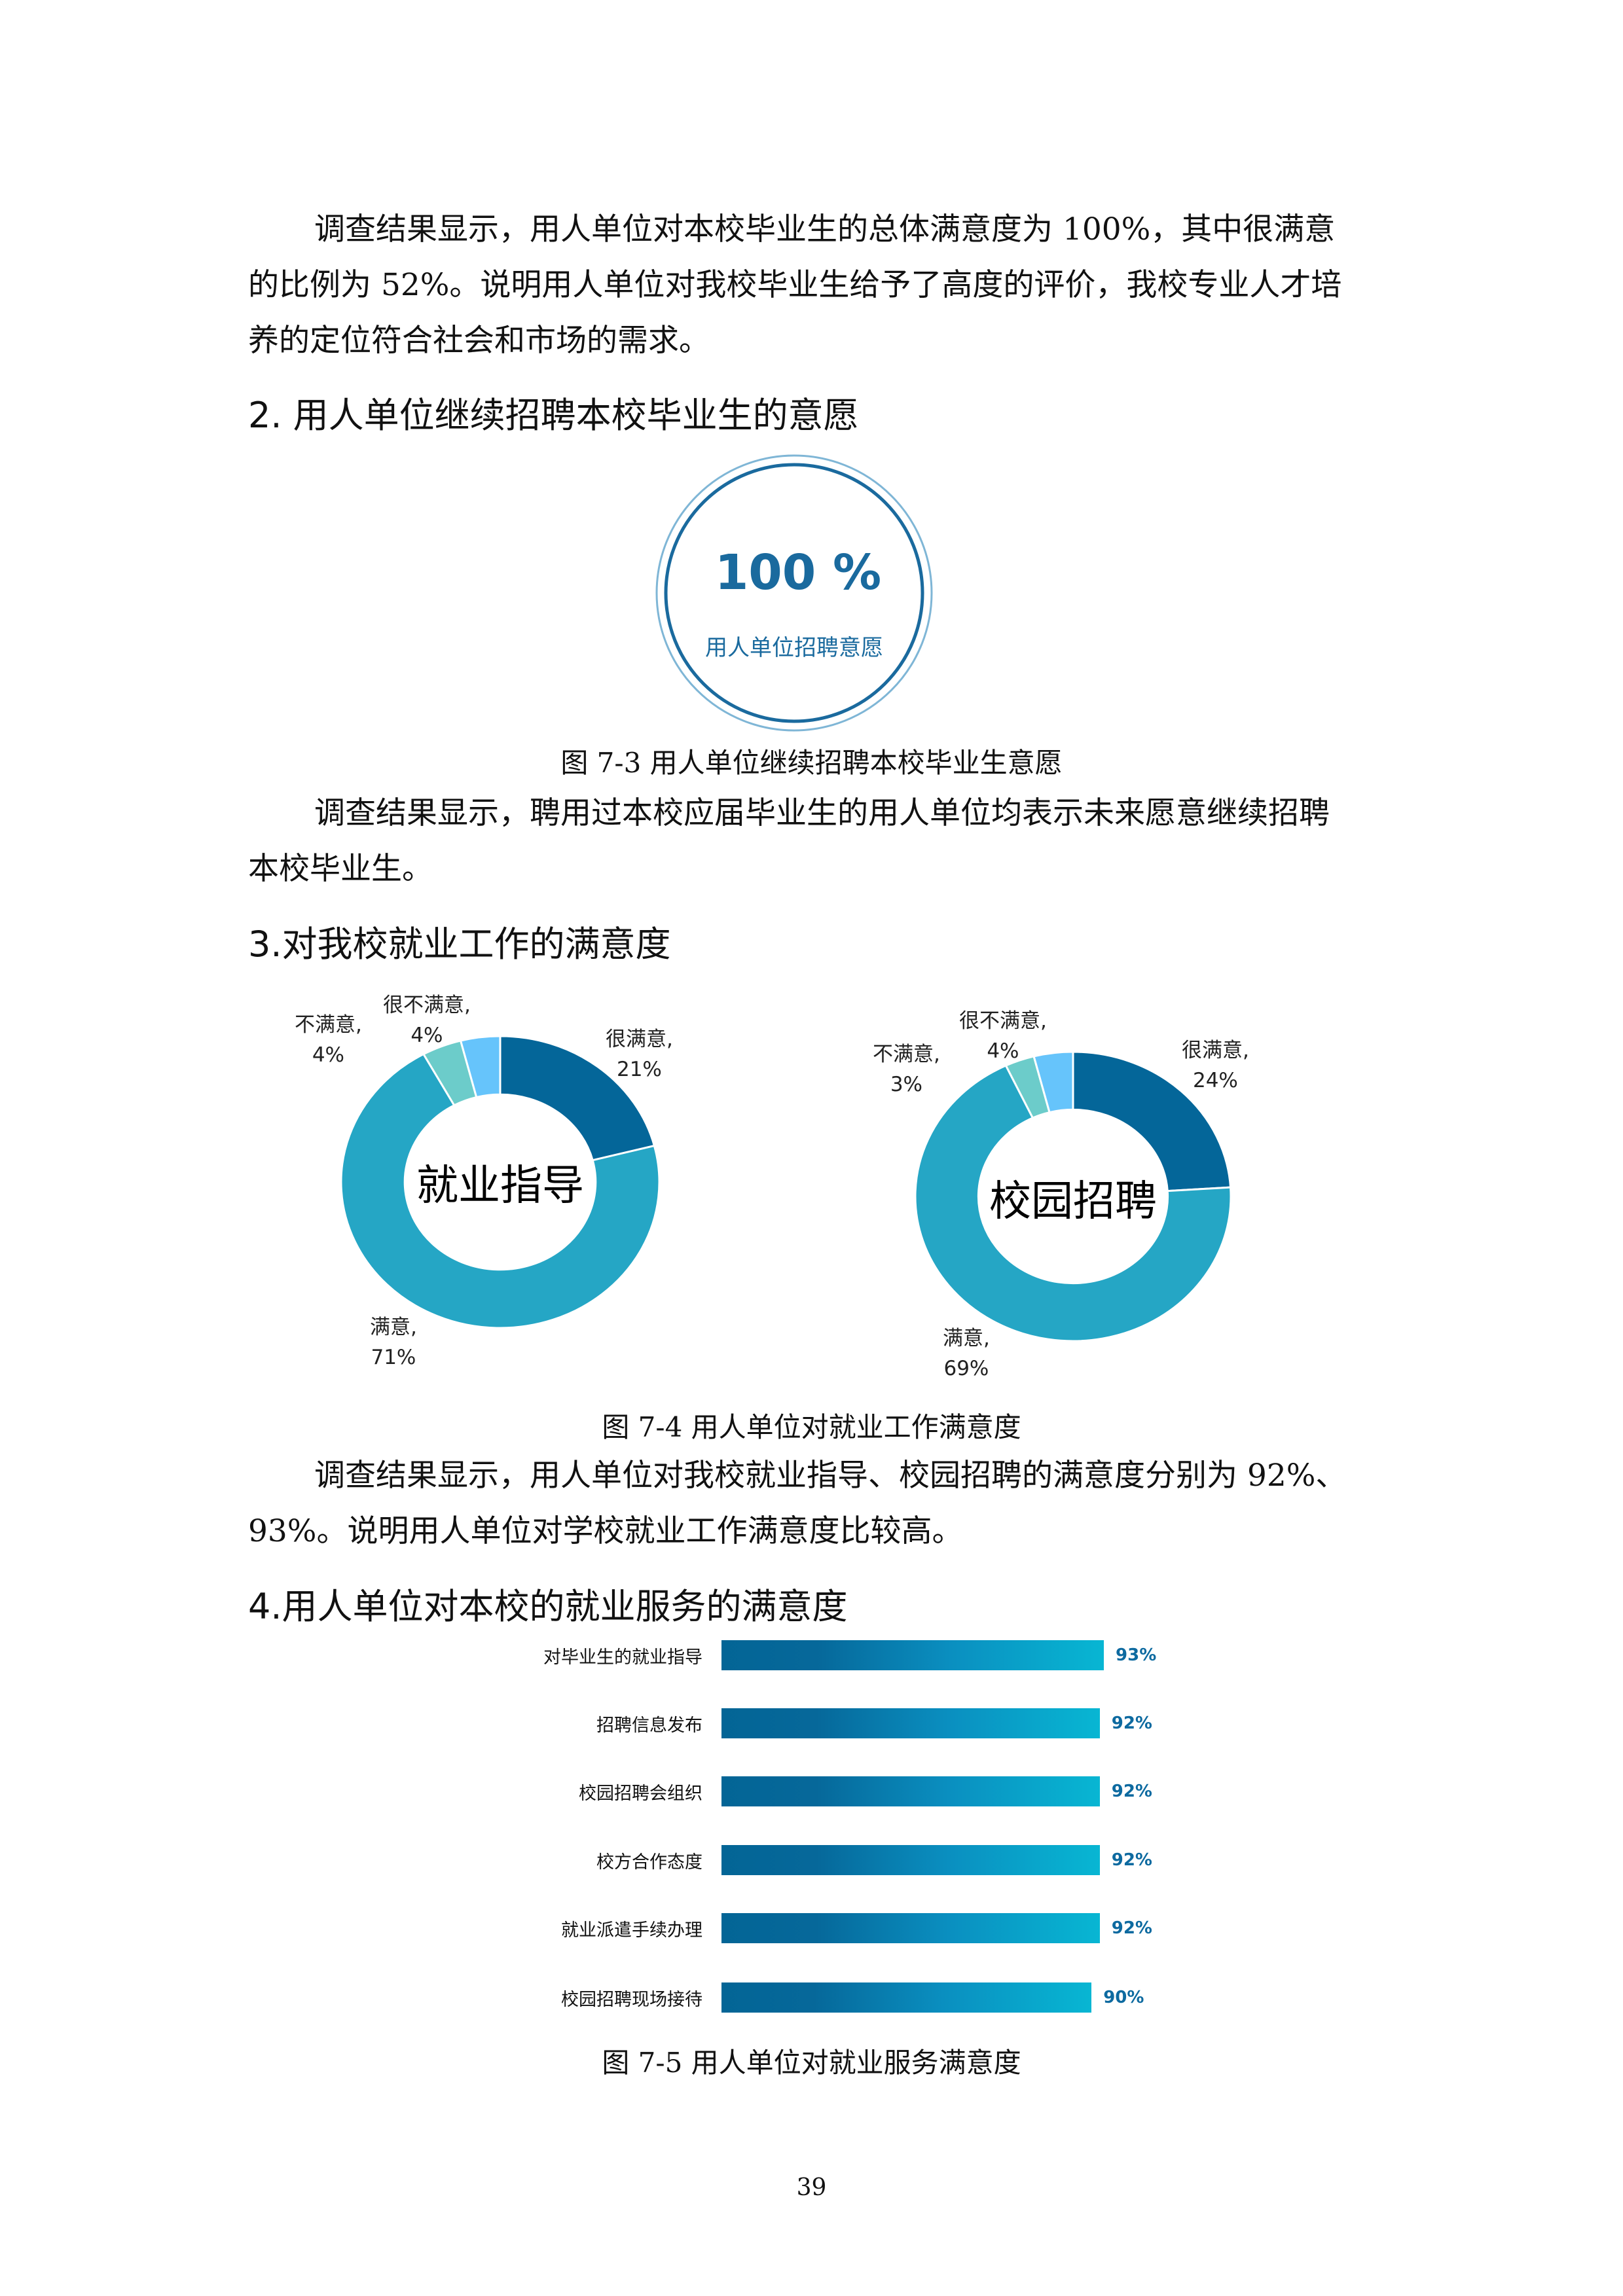 This screenshot has width=1623, height=2296. Describe the element at coordinates (479, 341) in the screenshot. I see `text-line: 养的定位符合社会和市场的需求。` at that location.